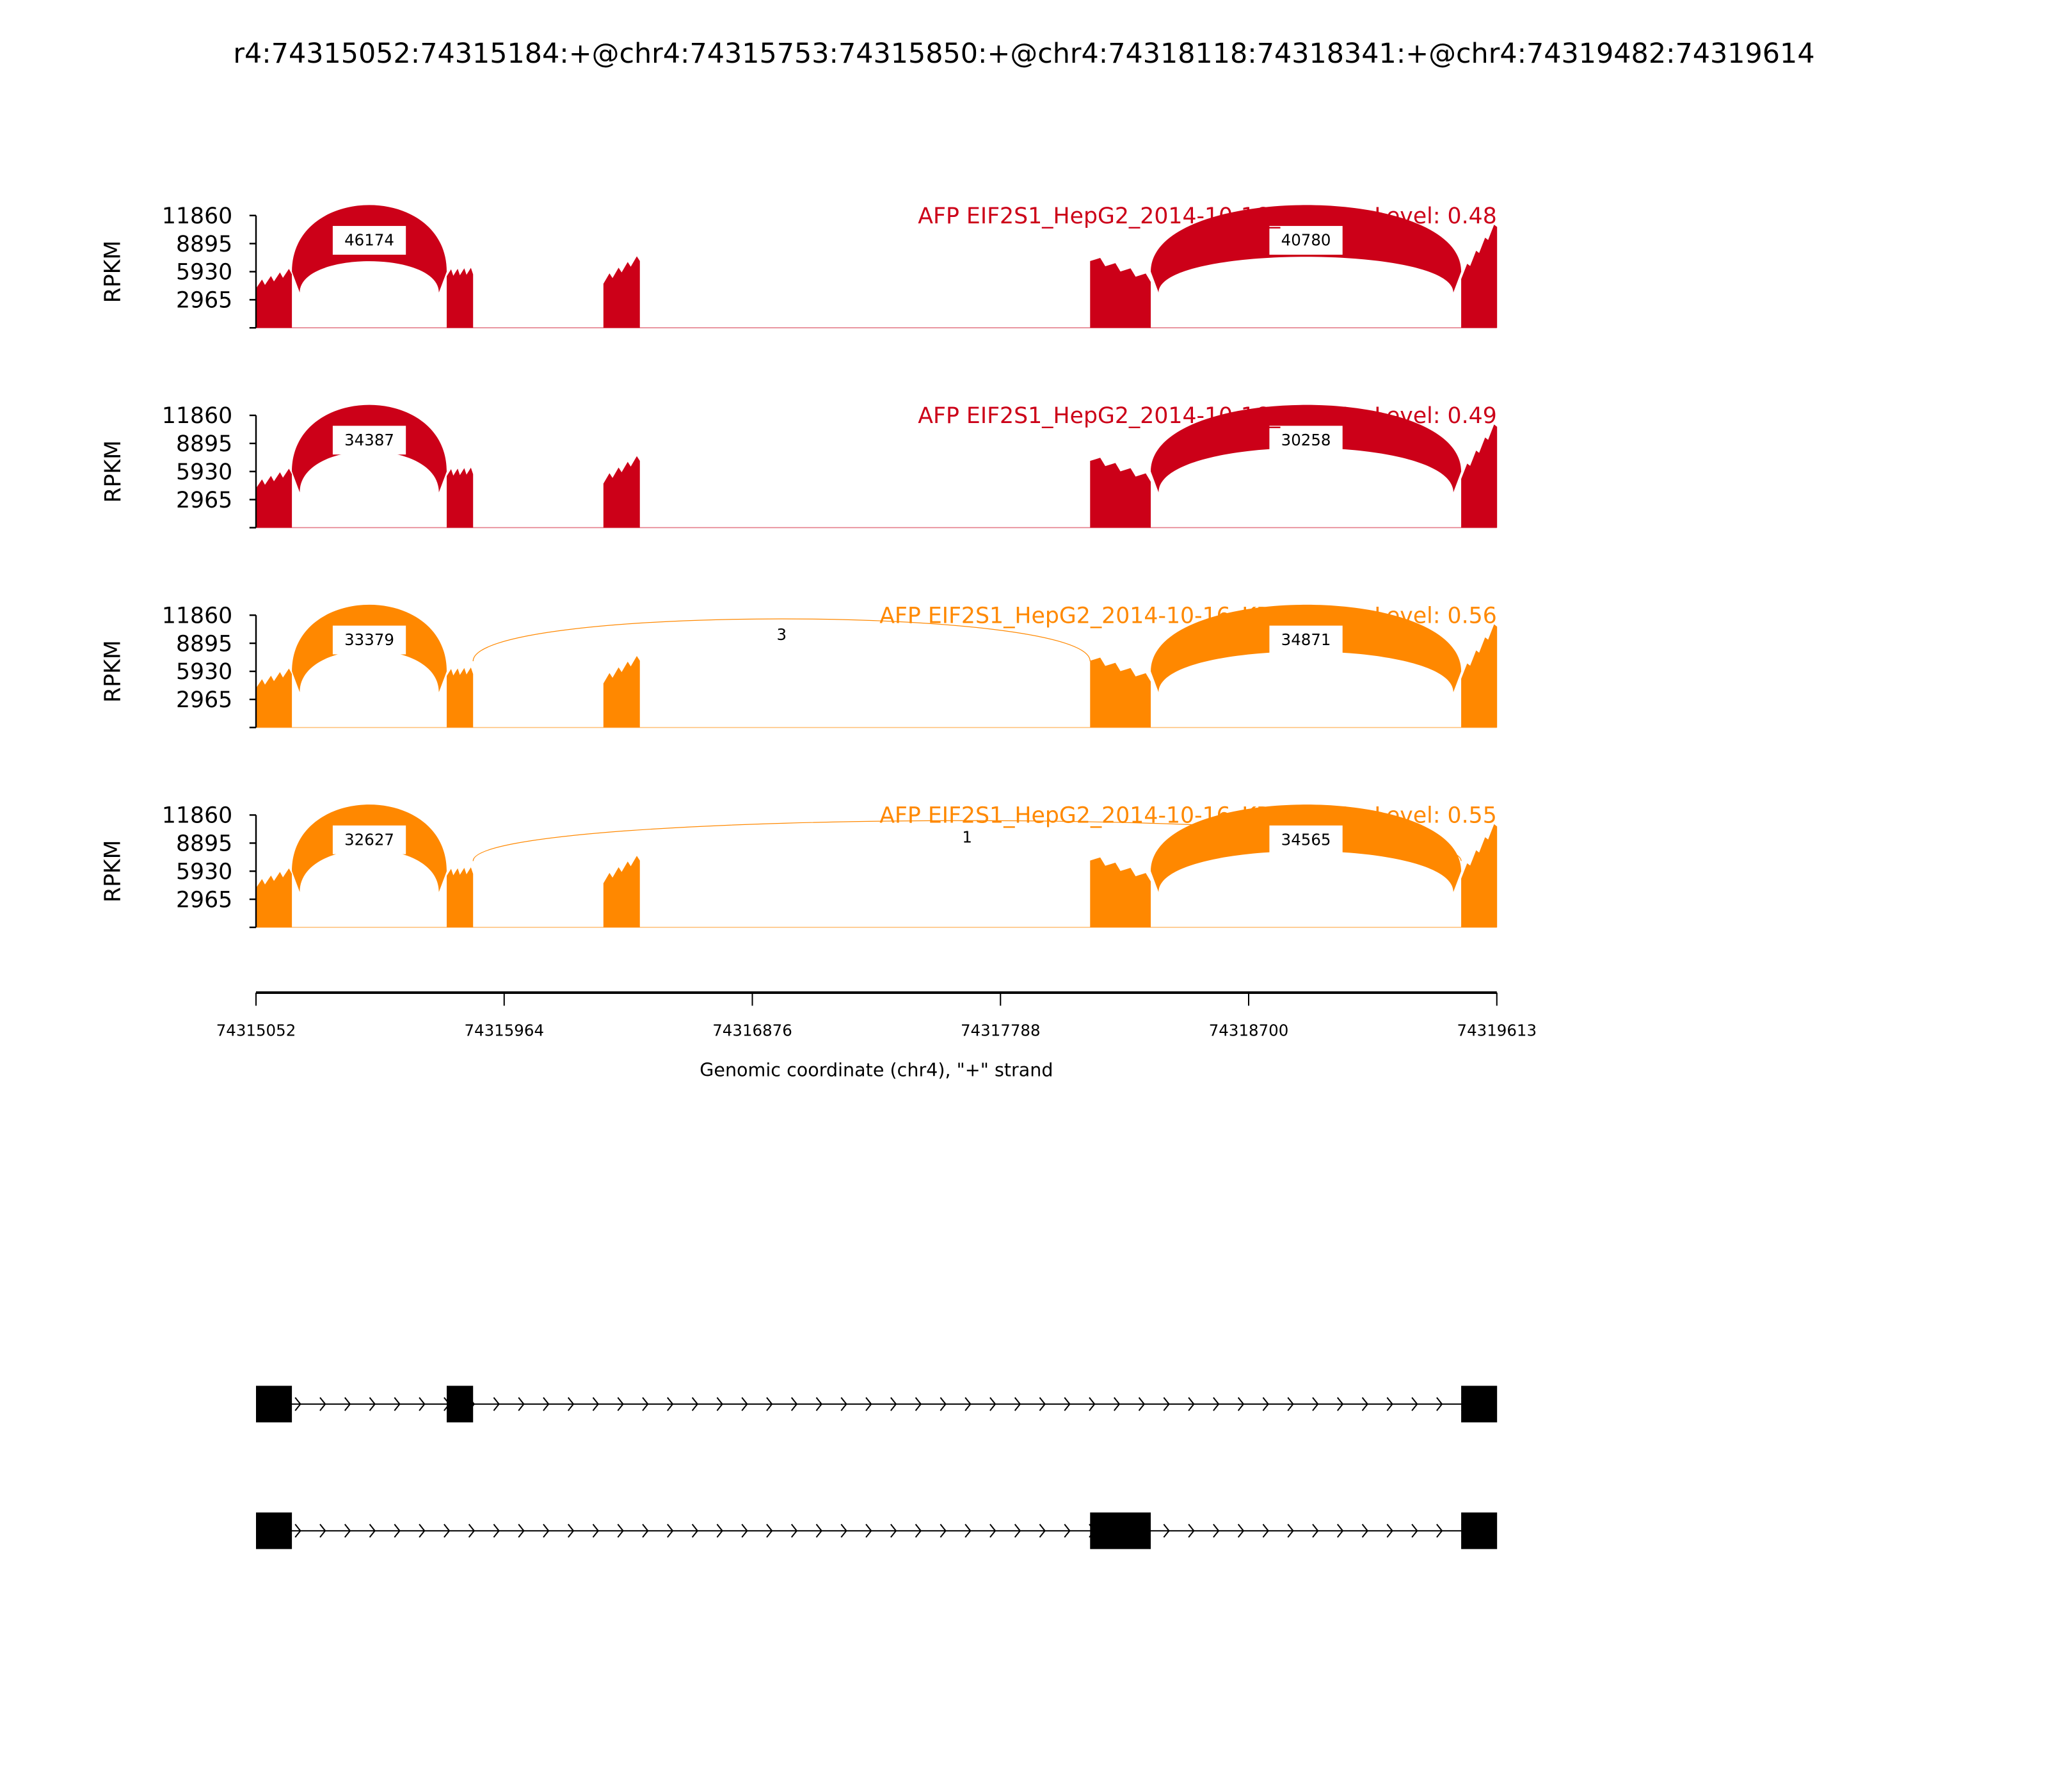 This screenshot has width=2048, height=1792. What do you see at coordinates (369, 639) in the screenshot?
I see `junction-count: 33379` at bounding box center [369, 639].